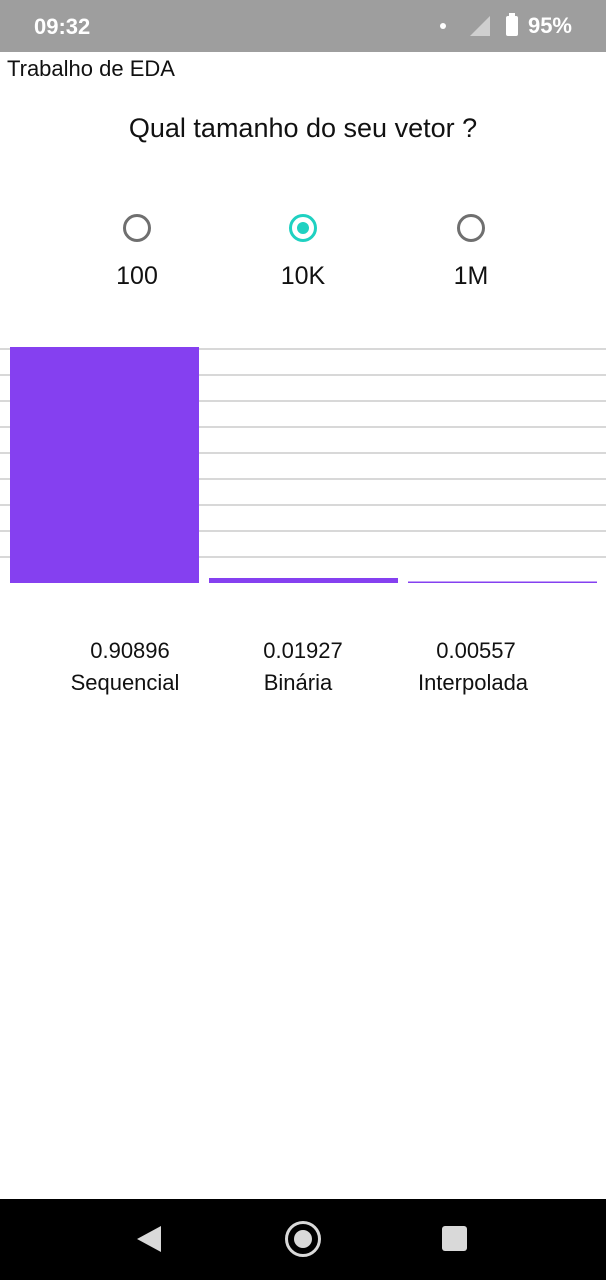 This screenshot has width=606, height=1280. What do you see at coordinates (479, 26) in the screenshot?
I see `signal-icon` at bounding box center [479, 26].